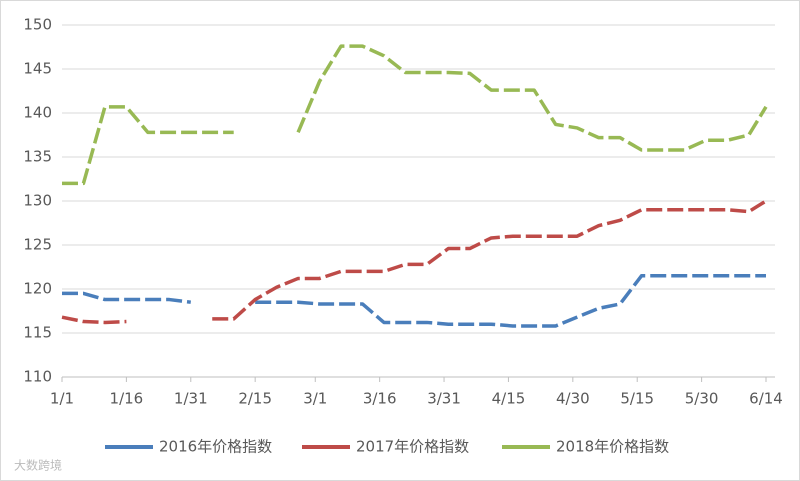  I want to click on y-tick-label: 140, so click(37, 113).